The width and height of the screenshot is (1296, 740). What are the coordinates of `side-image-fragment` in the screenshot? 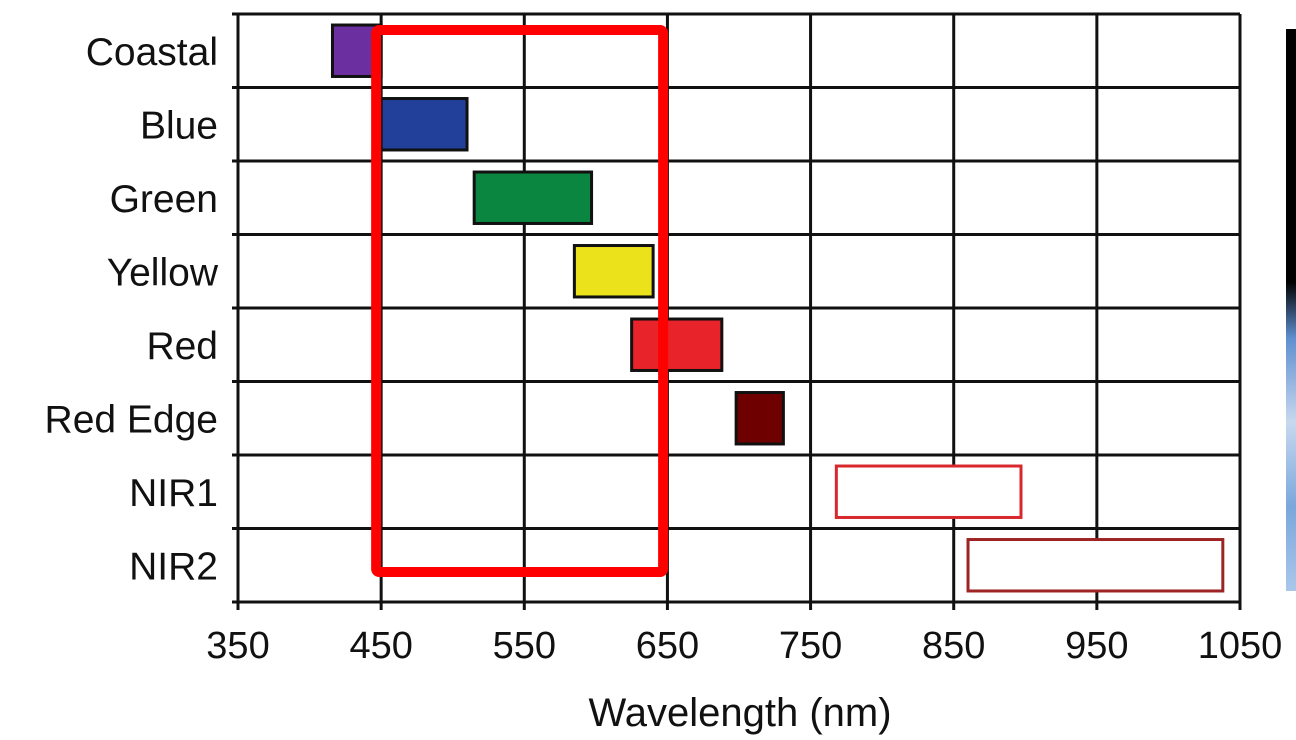 It's located at (1291, 310).